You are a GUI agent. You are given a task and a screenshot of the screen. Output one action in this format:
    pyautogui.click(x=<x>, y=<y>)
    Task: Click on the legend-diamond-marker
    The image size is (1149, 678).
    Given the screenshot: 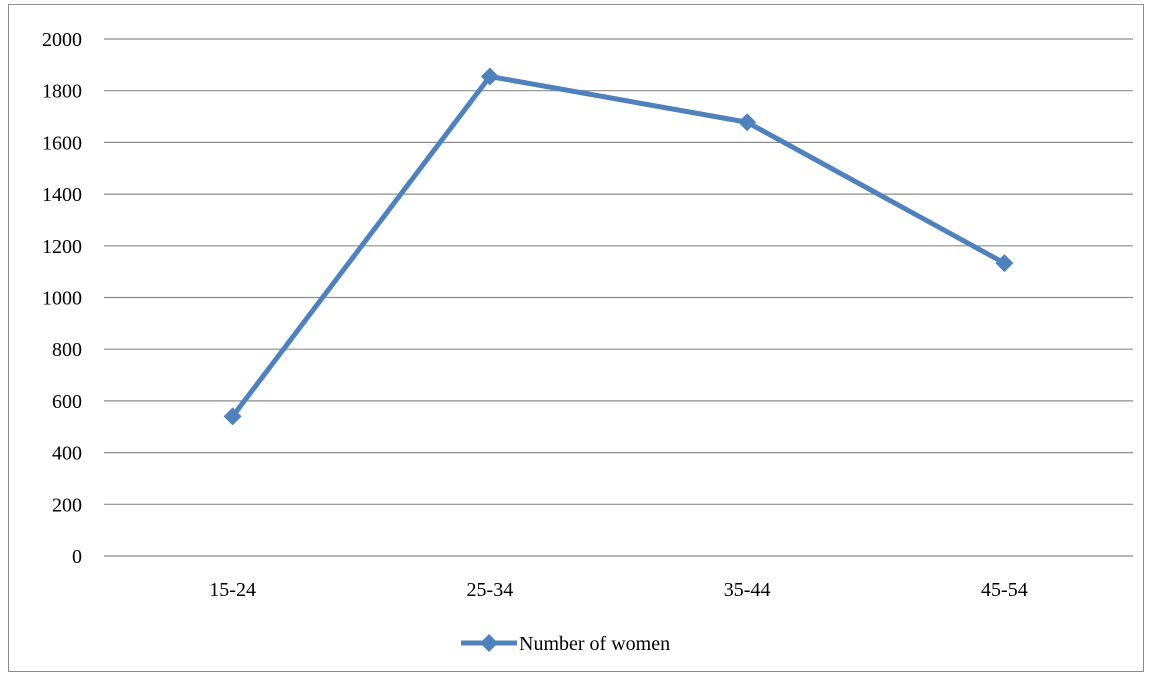 What is the action you would take?
    pyautogui.click(x=489, y=643)
    